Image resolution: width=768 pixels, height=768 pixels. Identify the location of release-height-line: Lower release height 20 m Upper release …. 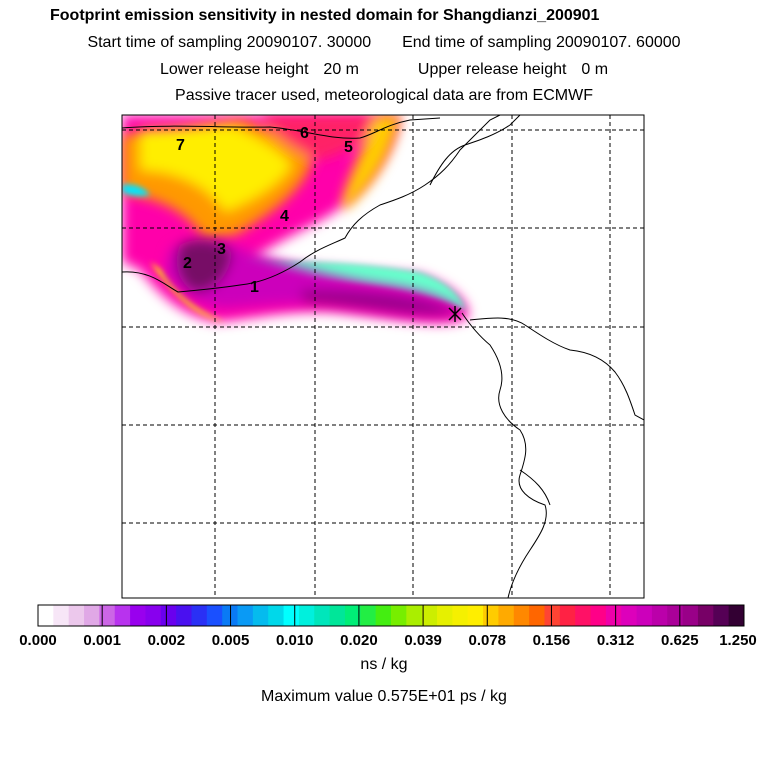
(384, 70).